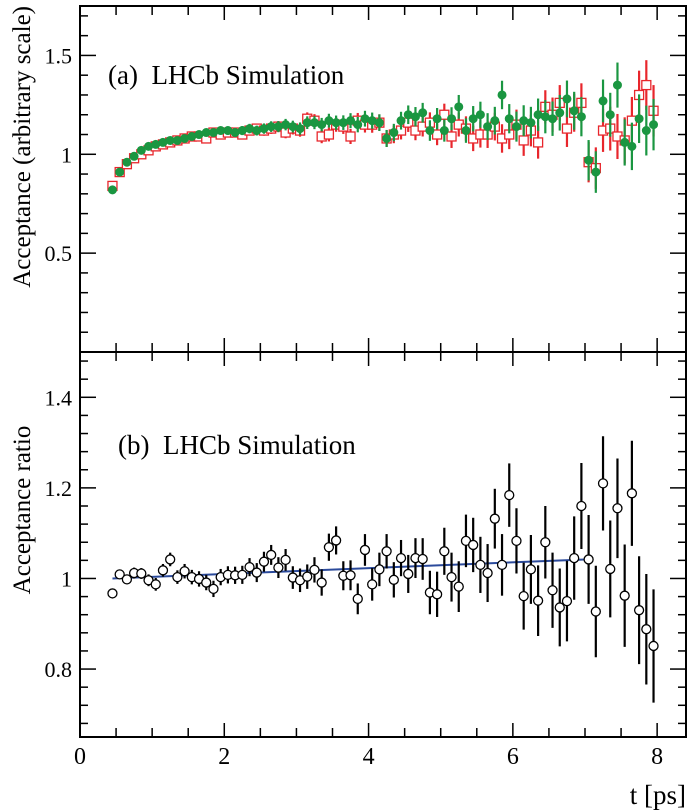  Describe the element at coordinates (657, 757) in the screenshot. I see `x-tick-label: 8` at that location.